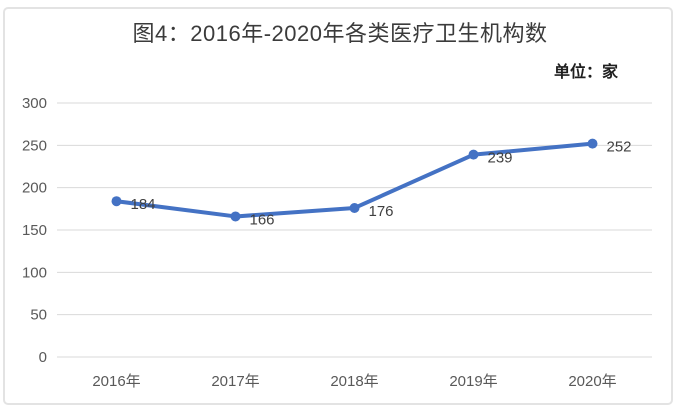 This screenshot has width=680, height=412. What do you see at coordinates (340, 33) in the screenshot?
I see `chart-title: 图4：2016年-2020年各类医疗卫生机构数` at bounding box center [340, 33].